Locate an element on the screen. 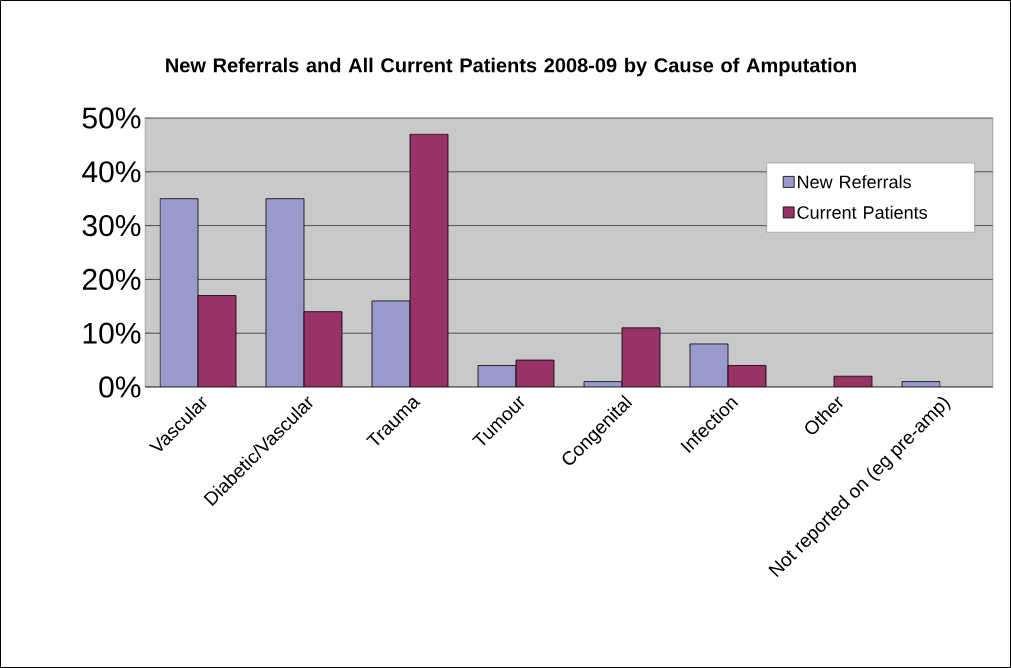 This screenshot has width=1011, height=668. y-tick-label: 40% is located at coordinates (111, 172).